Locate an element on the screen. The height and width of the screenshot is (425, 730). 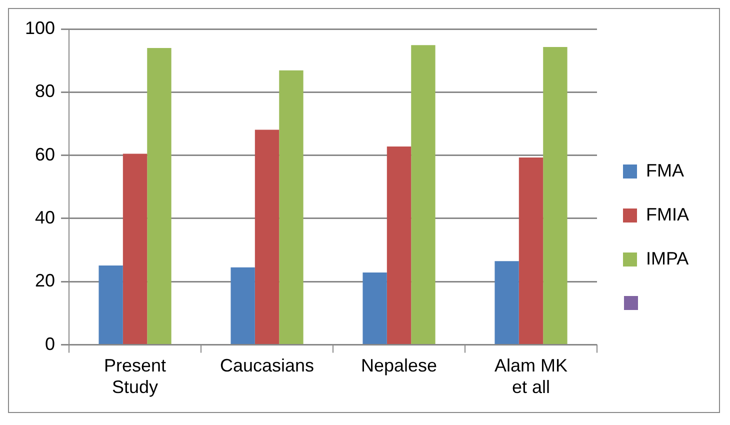
legend-label: FMIA is located at coordinates (668, 214).